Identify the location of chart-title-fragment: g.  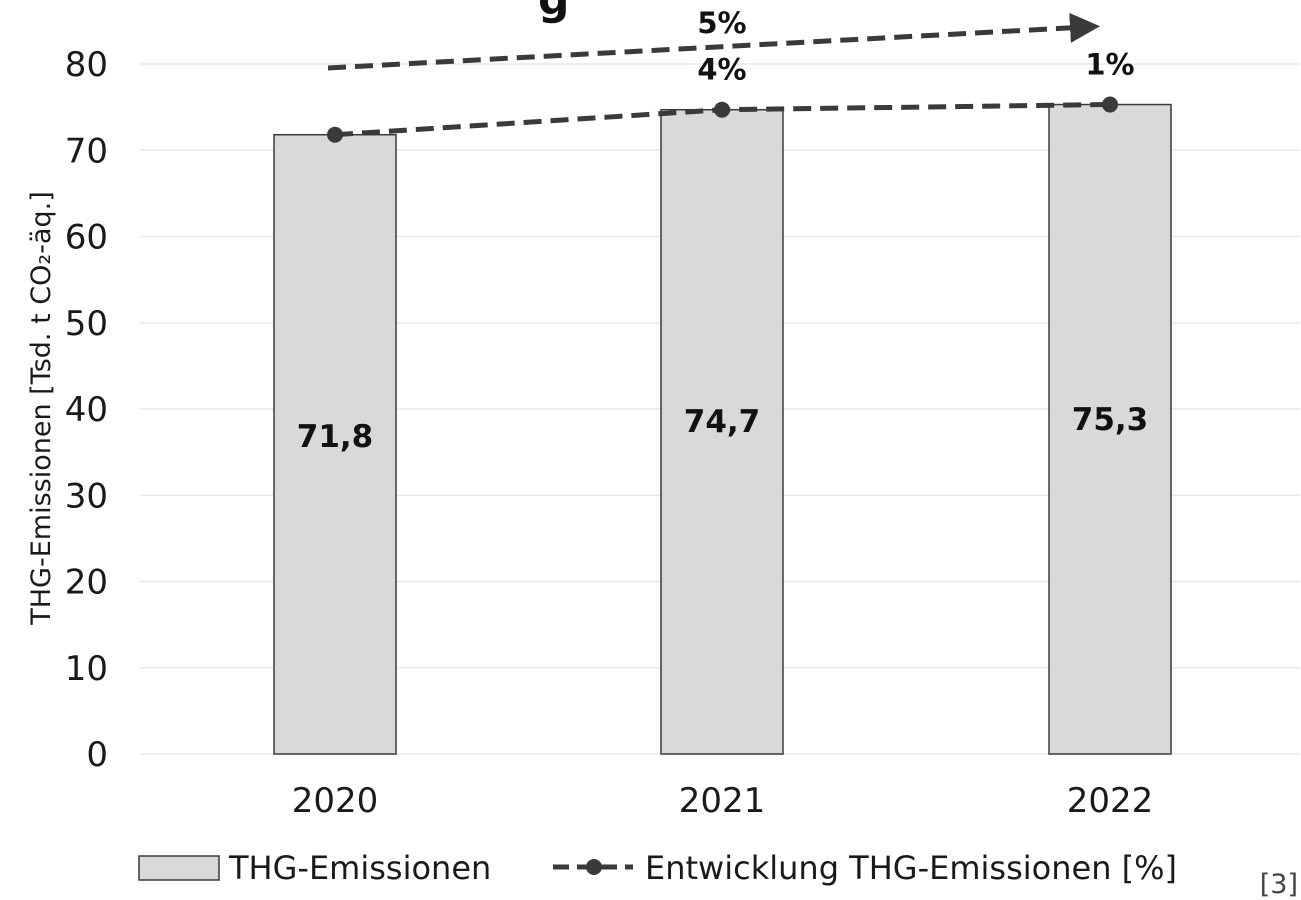
(554, 12).